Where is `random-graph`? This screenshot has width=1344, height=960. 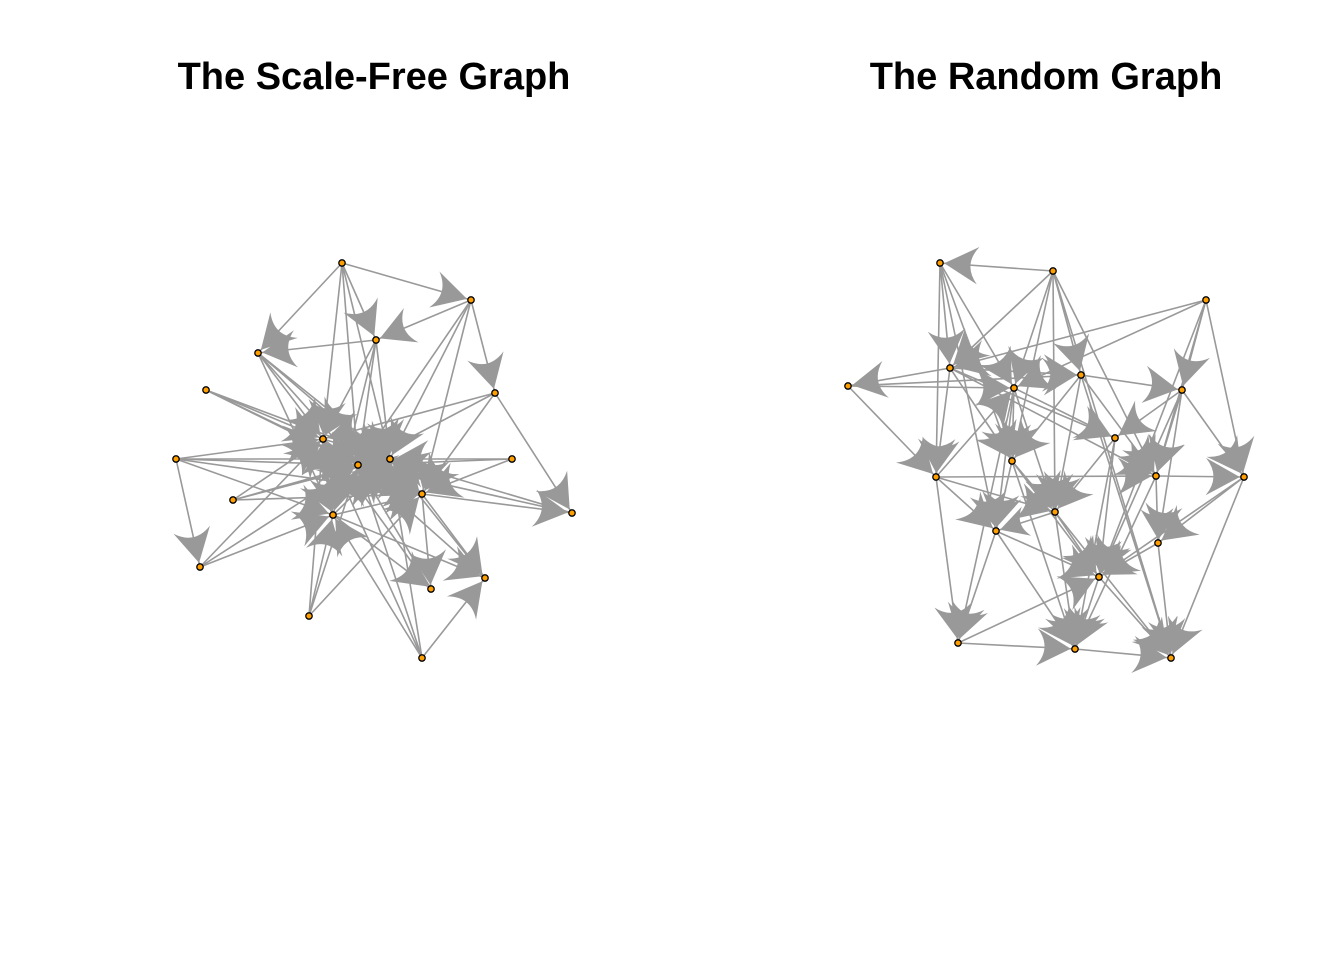
random-graph is located at coordinates (1049, 460).